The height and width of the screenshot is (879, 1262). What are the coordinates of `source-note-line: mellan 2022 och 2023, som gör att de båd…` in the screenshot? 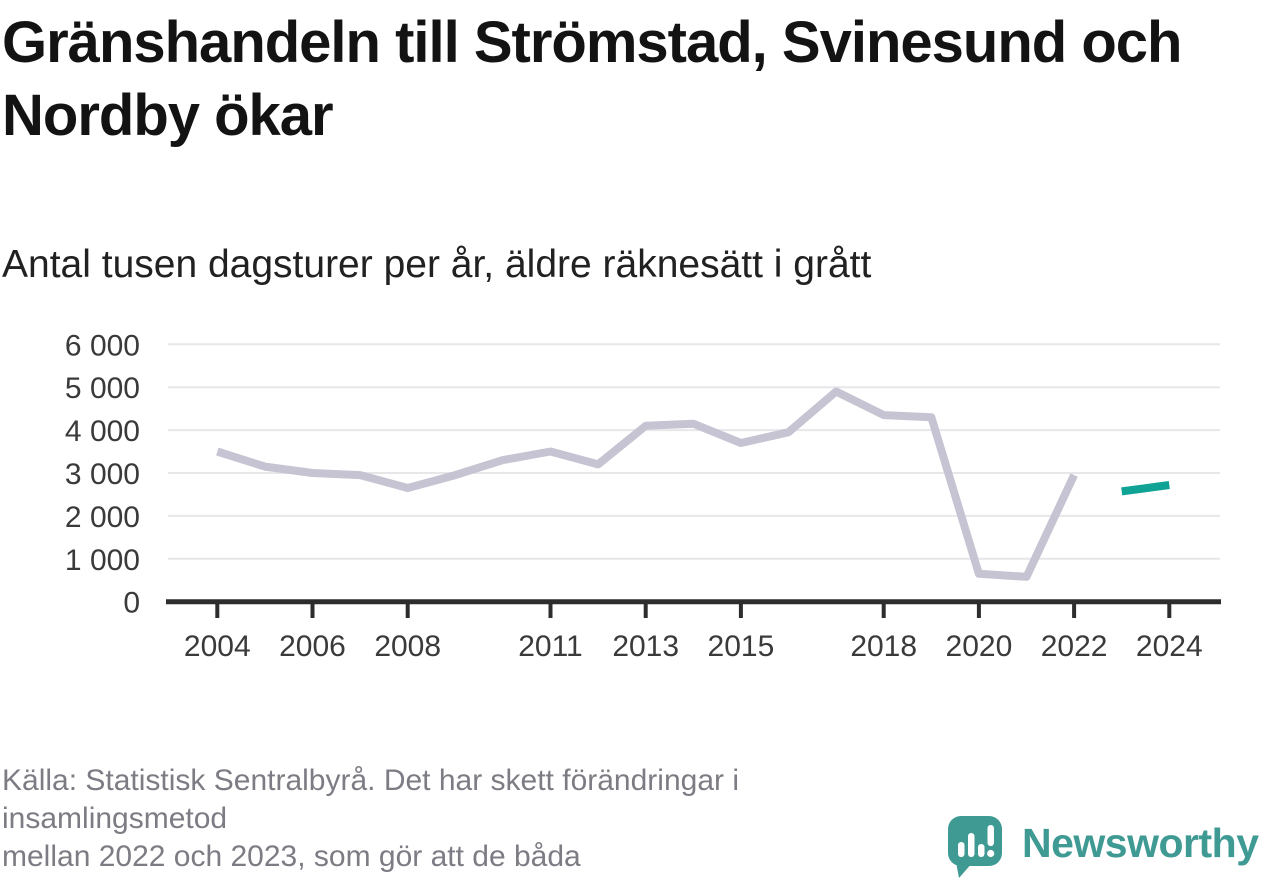 It's located at (291, 856).